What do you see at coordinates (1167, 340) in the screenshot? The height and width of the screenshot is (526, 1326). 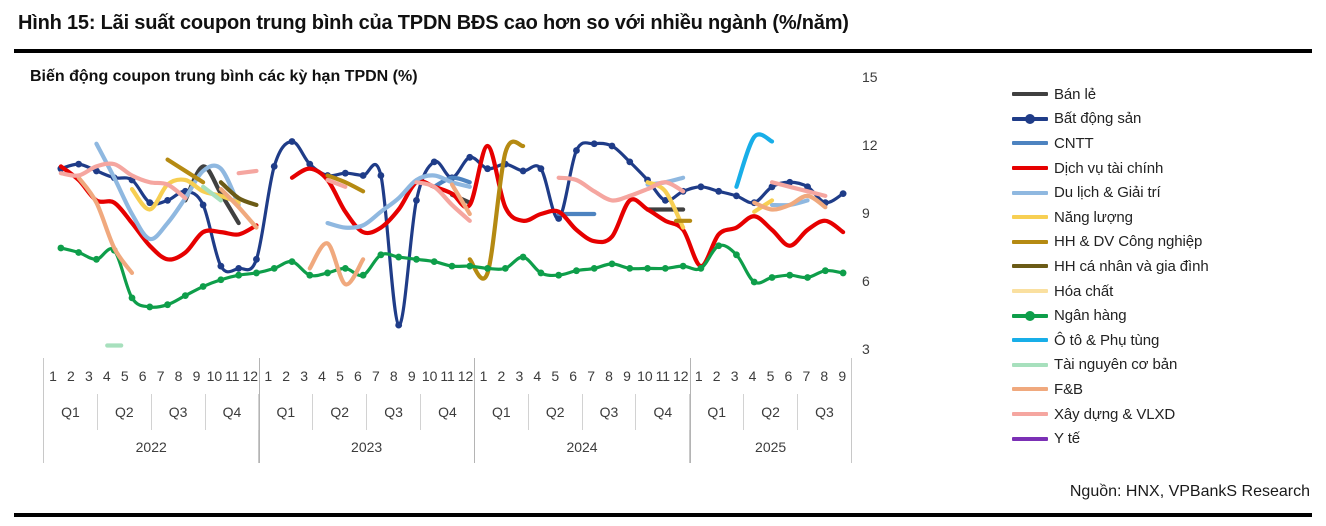 I see `legend-item: Ô tô & Phụ tùng` at bounding box center [1167, 340].